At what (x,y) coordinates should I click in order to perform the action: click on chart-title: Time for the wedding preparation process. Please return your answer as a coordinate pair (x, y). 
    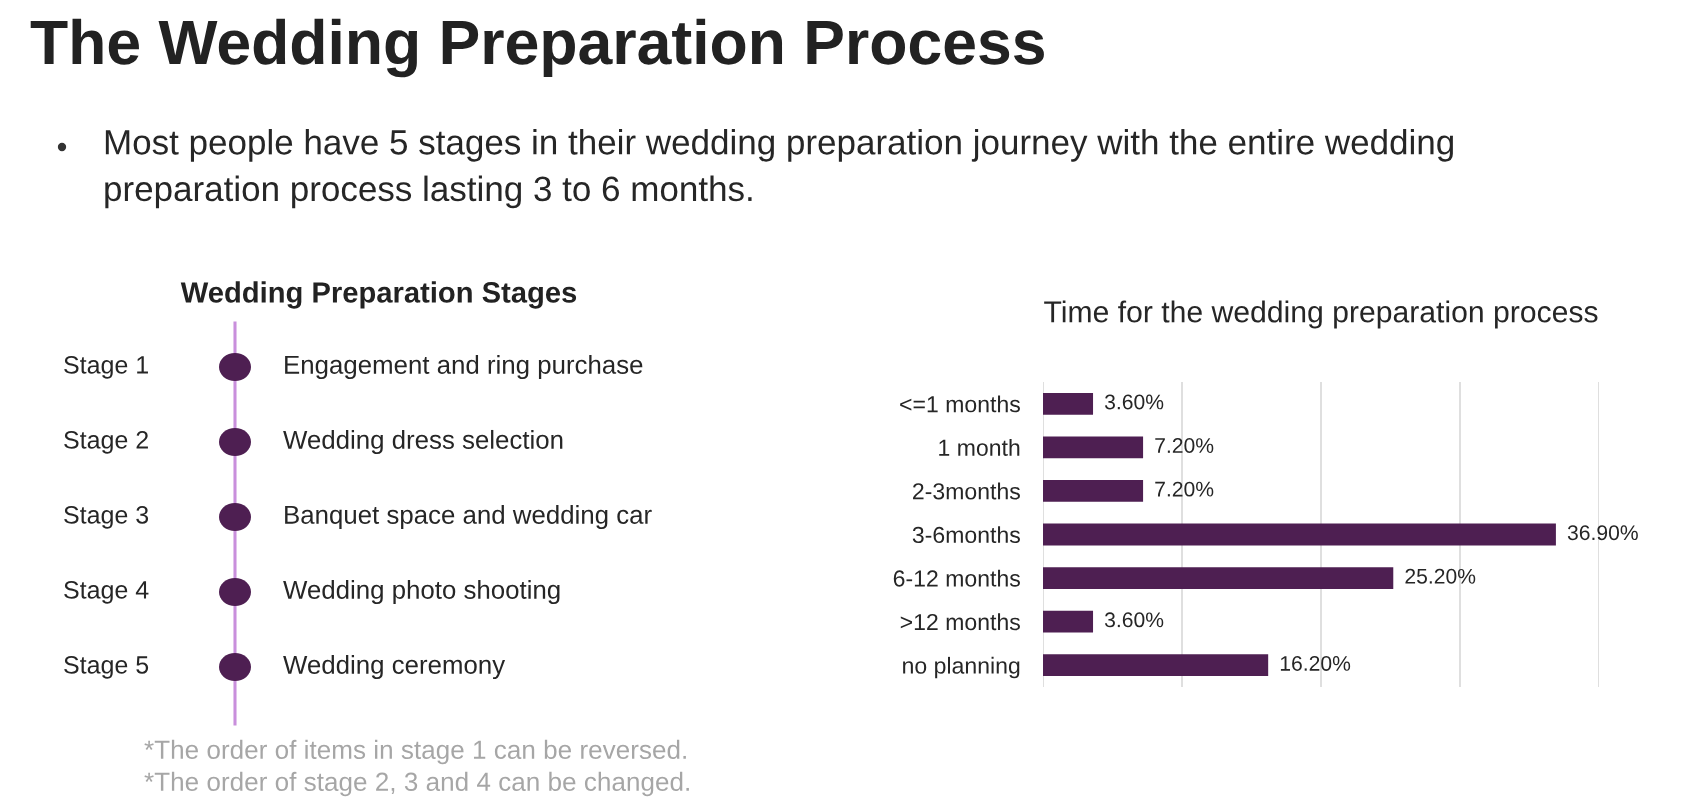
    Looking at the image, I should click on (1321, 314).